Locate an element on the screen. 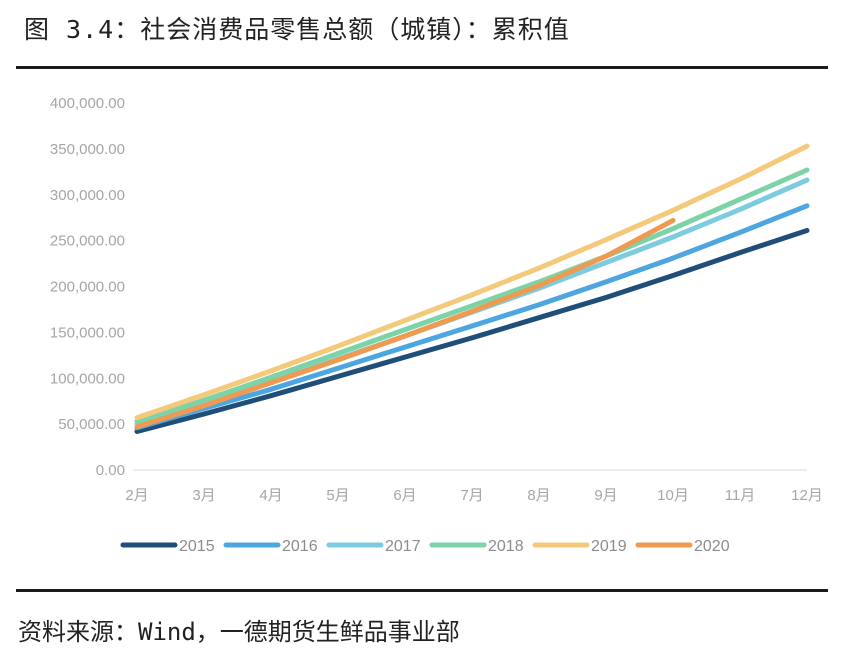 This screenshot has height=656, width=850. x-tick-label: 12月 is located at coordinates (807, 495).